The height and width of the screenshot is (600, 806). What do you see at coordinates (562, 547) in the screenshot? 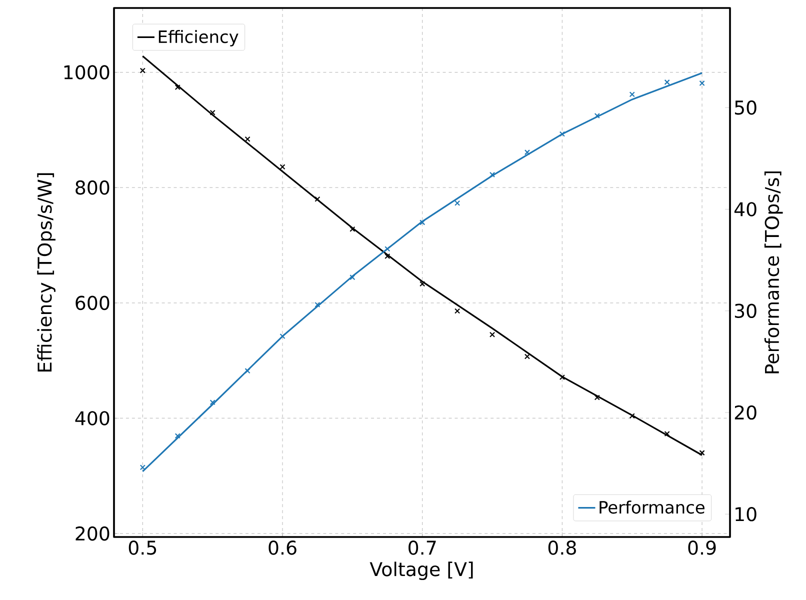
I see `x-tick-label: 0.8` at bounding box center [562, 547].